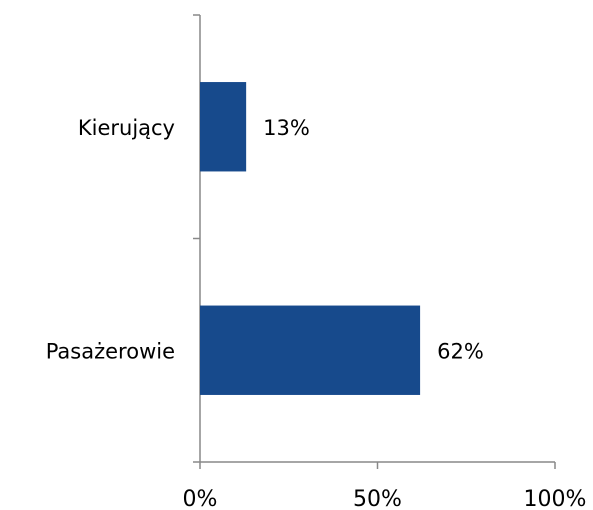 The image size is (593, 510). What do you see at coordinates (110, 351) in the screenshot?
I see `y-tick-label: Pasażerowie` at bounding box center [110, 351].